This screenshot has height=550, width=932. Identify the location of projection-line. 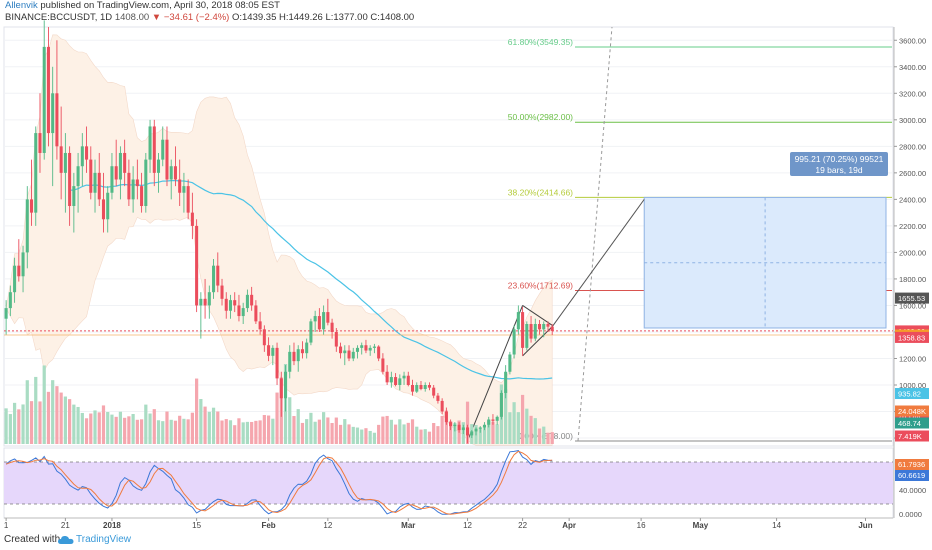
(598, 263).